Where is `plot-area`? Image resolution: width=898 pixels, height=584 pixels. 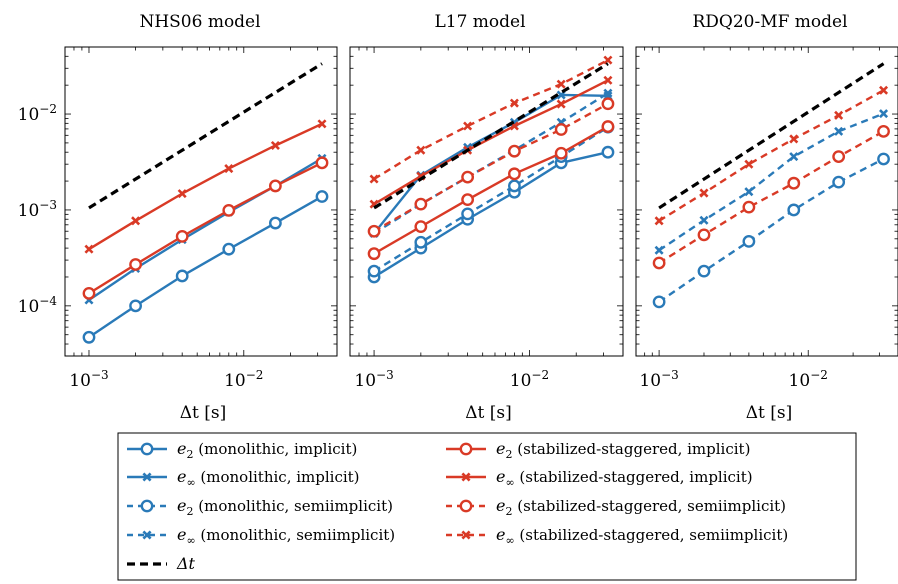 plot-area is located at coordinates (491, 169).